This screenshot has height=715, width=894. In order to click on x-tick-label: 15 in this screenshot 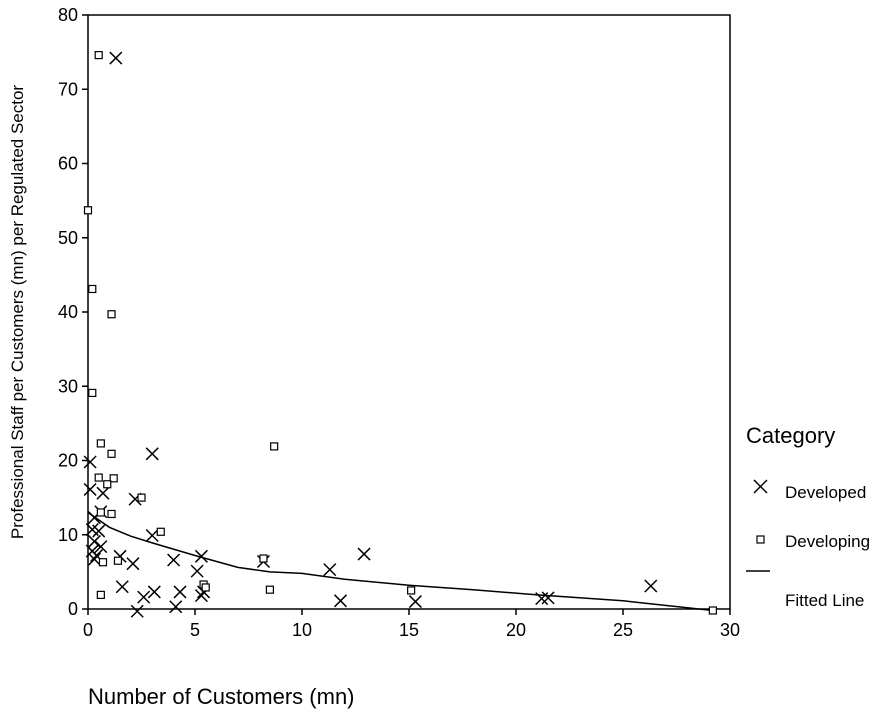, I will do `click(409, 630)`.